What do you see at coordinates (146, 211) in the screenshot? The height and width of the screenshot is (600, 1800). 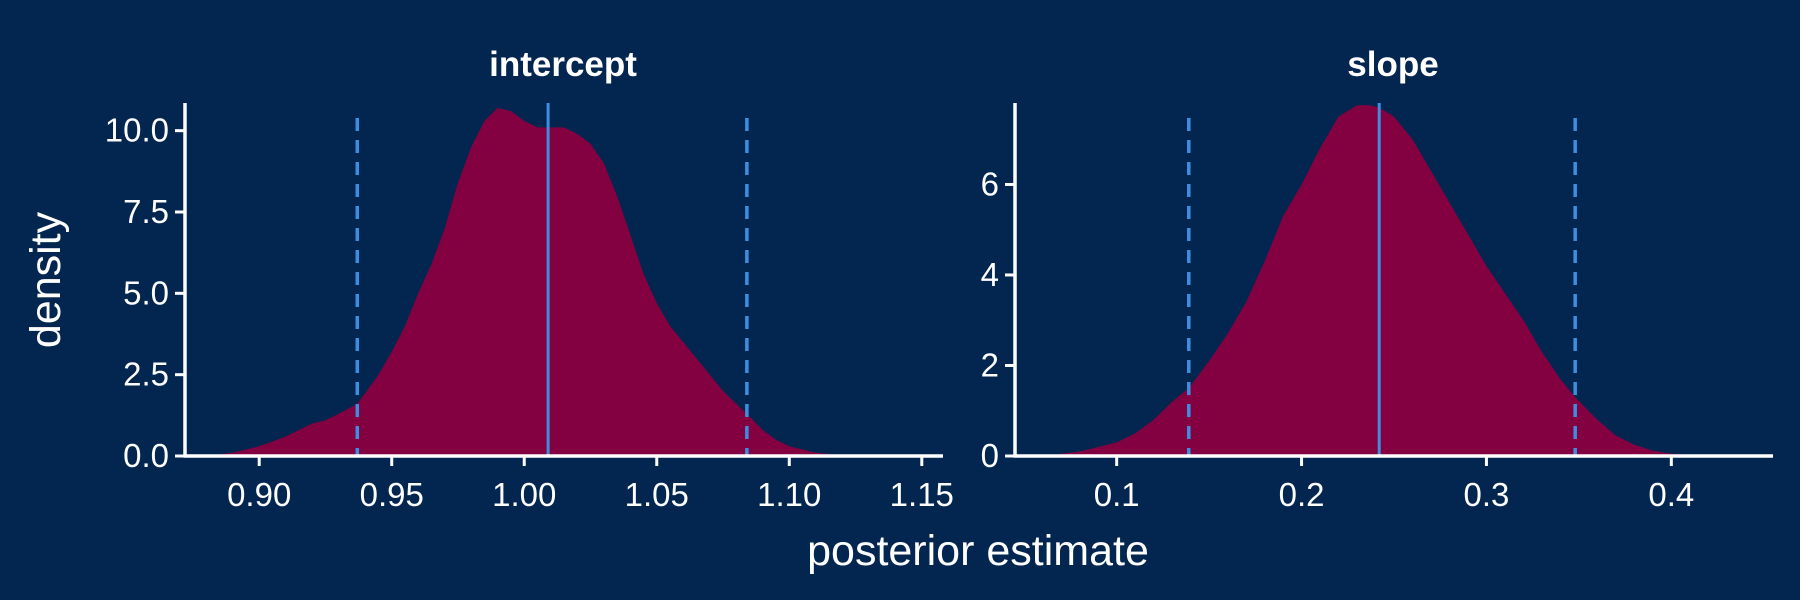 I see `y-tick-label: 7.5` at bounding box center [146, 211].